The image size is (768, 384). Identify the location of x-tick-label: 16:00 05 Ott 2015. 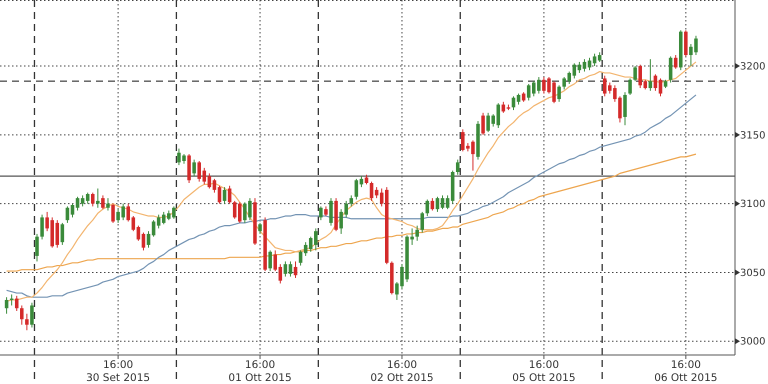
(544, 371).